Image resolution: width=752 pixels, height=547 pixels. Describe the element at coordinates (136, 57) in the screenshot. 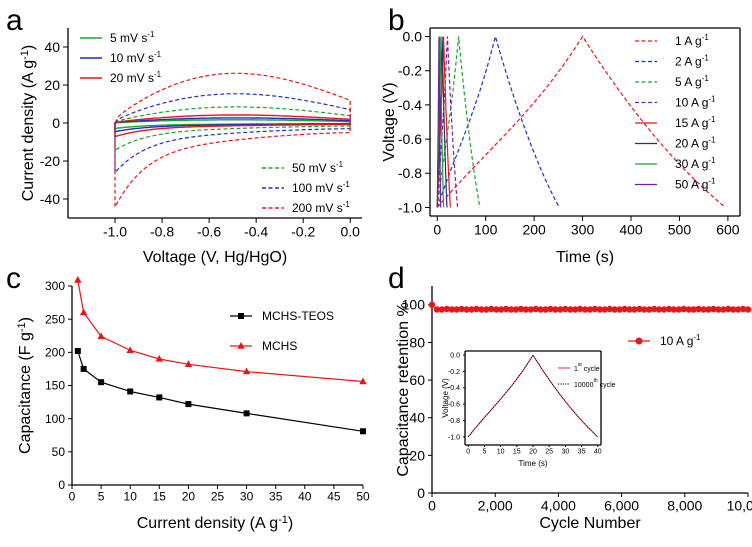

I see `legend-label: 10 mV s-1` at that location.